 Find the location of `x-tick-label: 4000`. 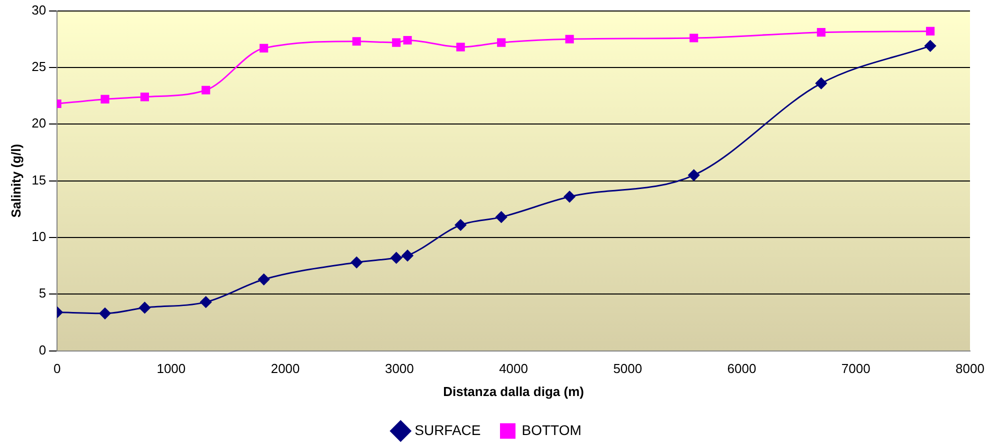

x-tick-label: 4000 is located at coordinates (513, 368).